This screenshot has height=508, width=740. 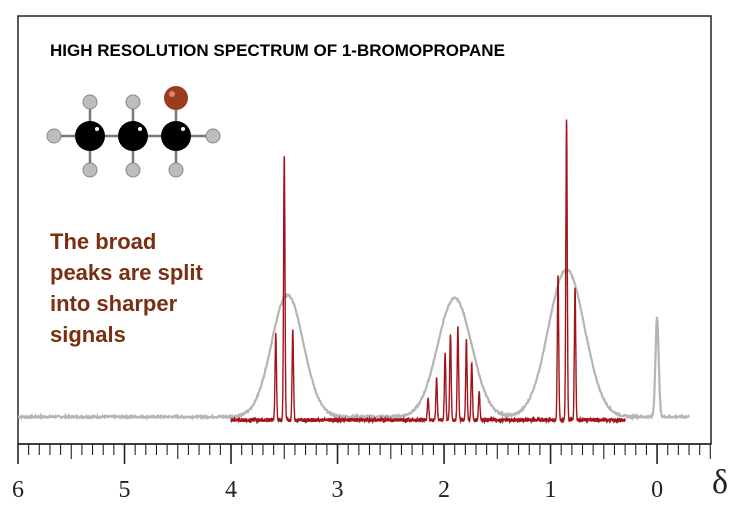 What do you see at coordinates (18, 490) in the screenshot?
I see `x-tick-label: 6` at bounding box center [18, 490].